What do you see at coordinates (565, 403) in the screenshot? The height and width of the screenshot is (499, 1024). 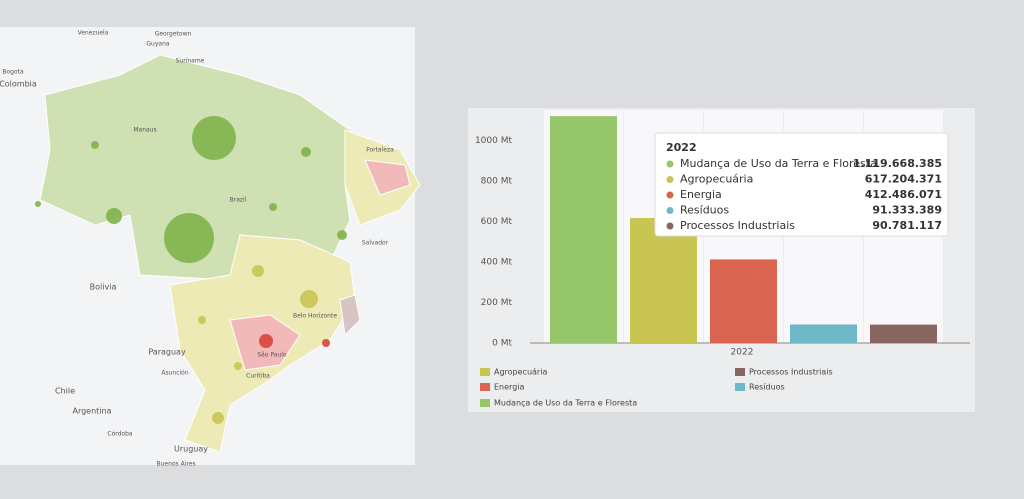 I see `legend-label: Mudança de Uso da Terra e Floresta` at bounding box center [565, 403].